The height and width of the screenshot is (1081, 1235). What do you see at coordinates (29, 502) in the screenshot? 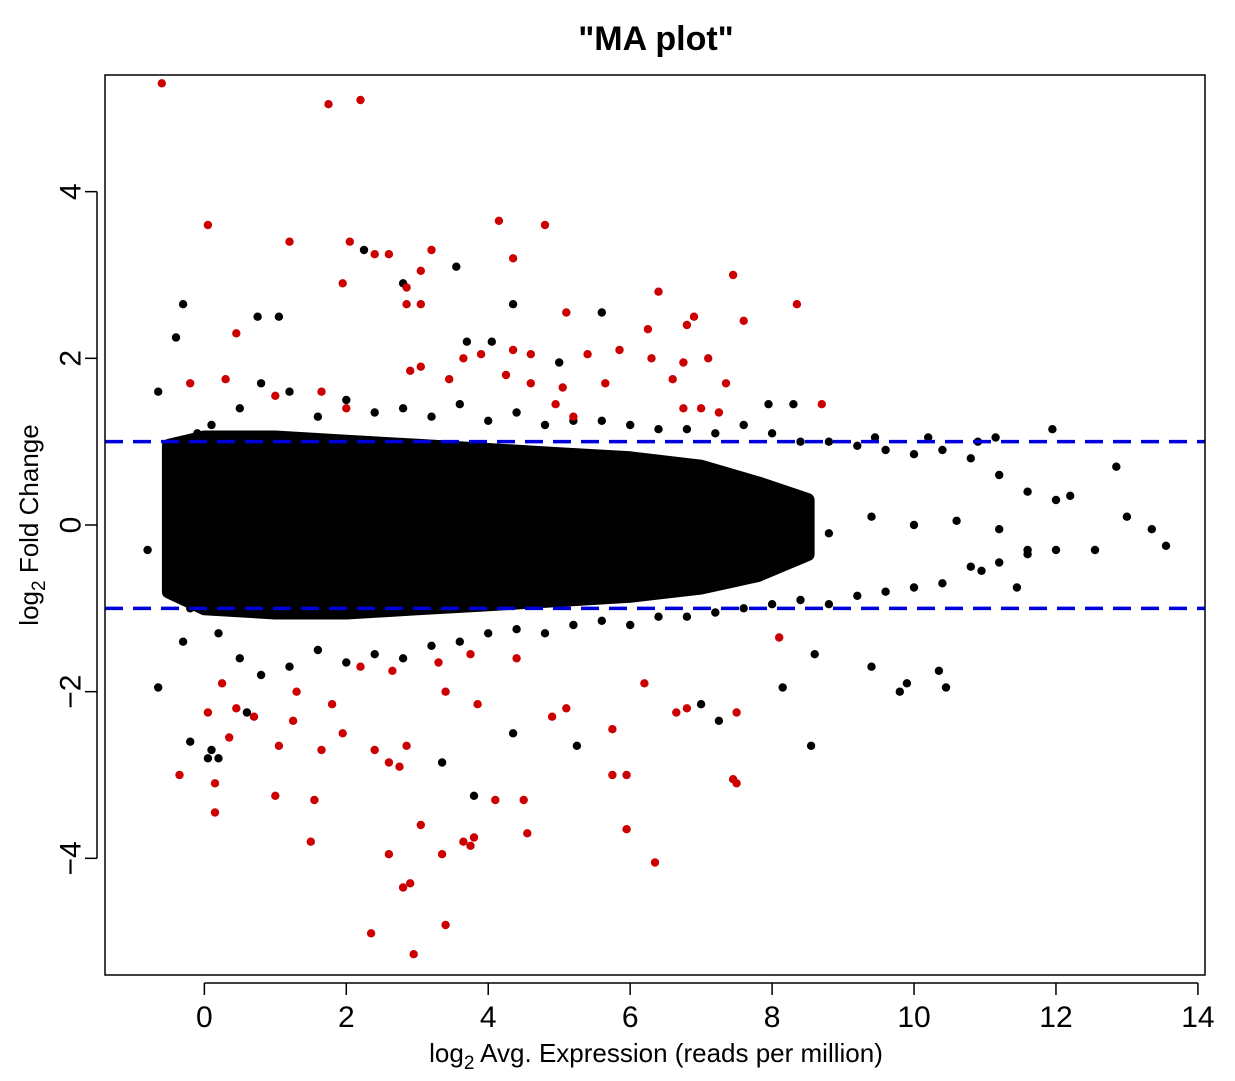
I see `y-axis-title-suffix: Fold Change` at bounding box center [29, 502].